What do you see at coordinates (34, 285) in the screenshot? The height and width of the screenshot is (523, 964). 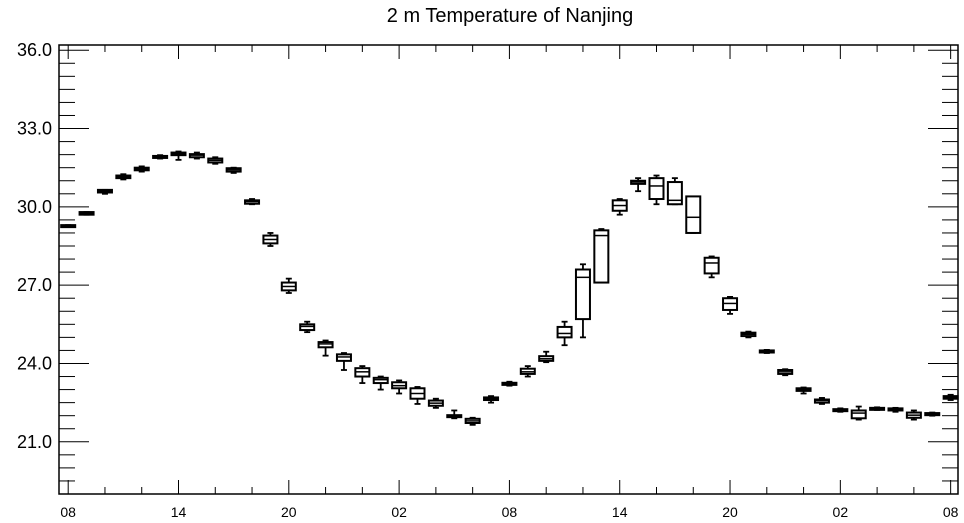 I see `y-tick-label: 27.0` at bounding box center [34, 285].